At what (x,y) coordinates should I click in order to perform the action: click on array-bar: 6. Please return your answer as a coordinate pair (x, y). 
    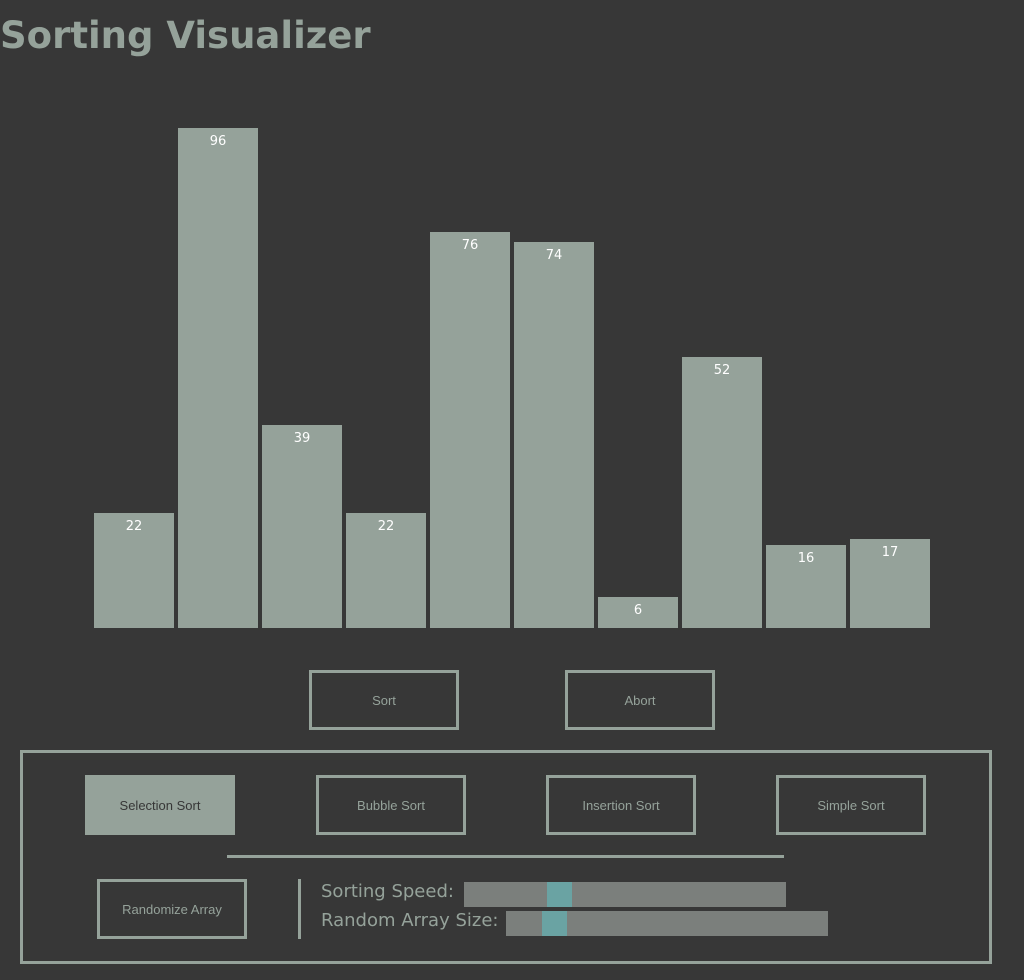
    Looking at the image, I should click on (638, 612).